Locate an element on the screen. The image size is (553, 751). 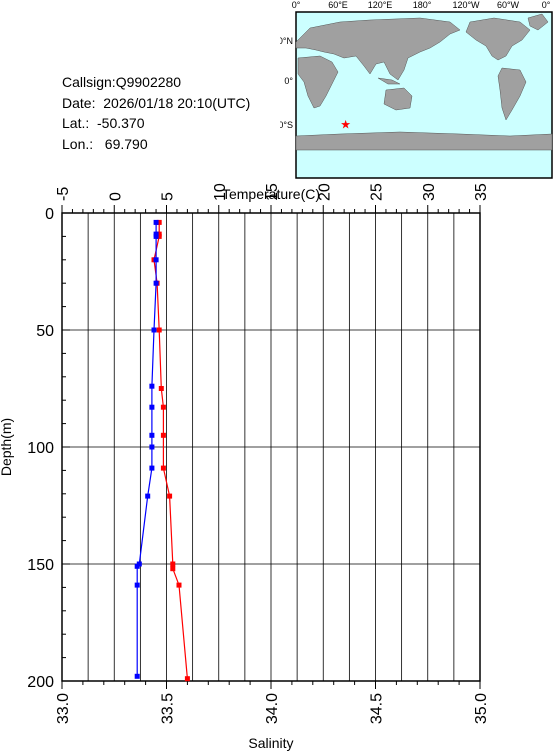
callsign-text: Callsign:Q9902280 is located at coordinates (122, 82).